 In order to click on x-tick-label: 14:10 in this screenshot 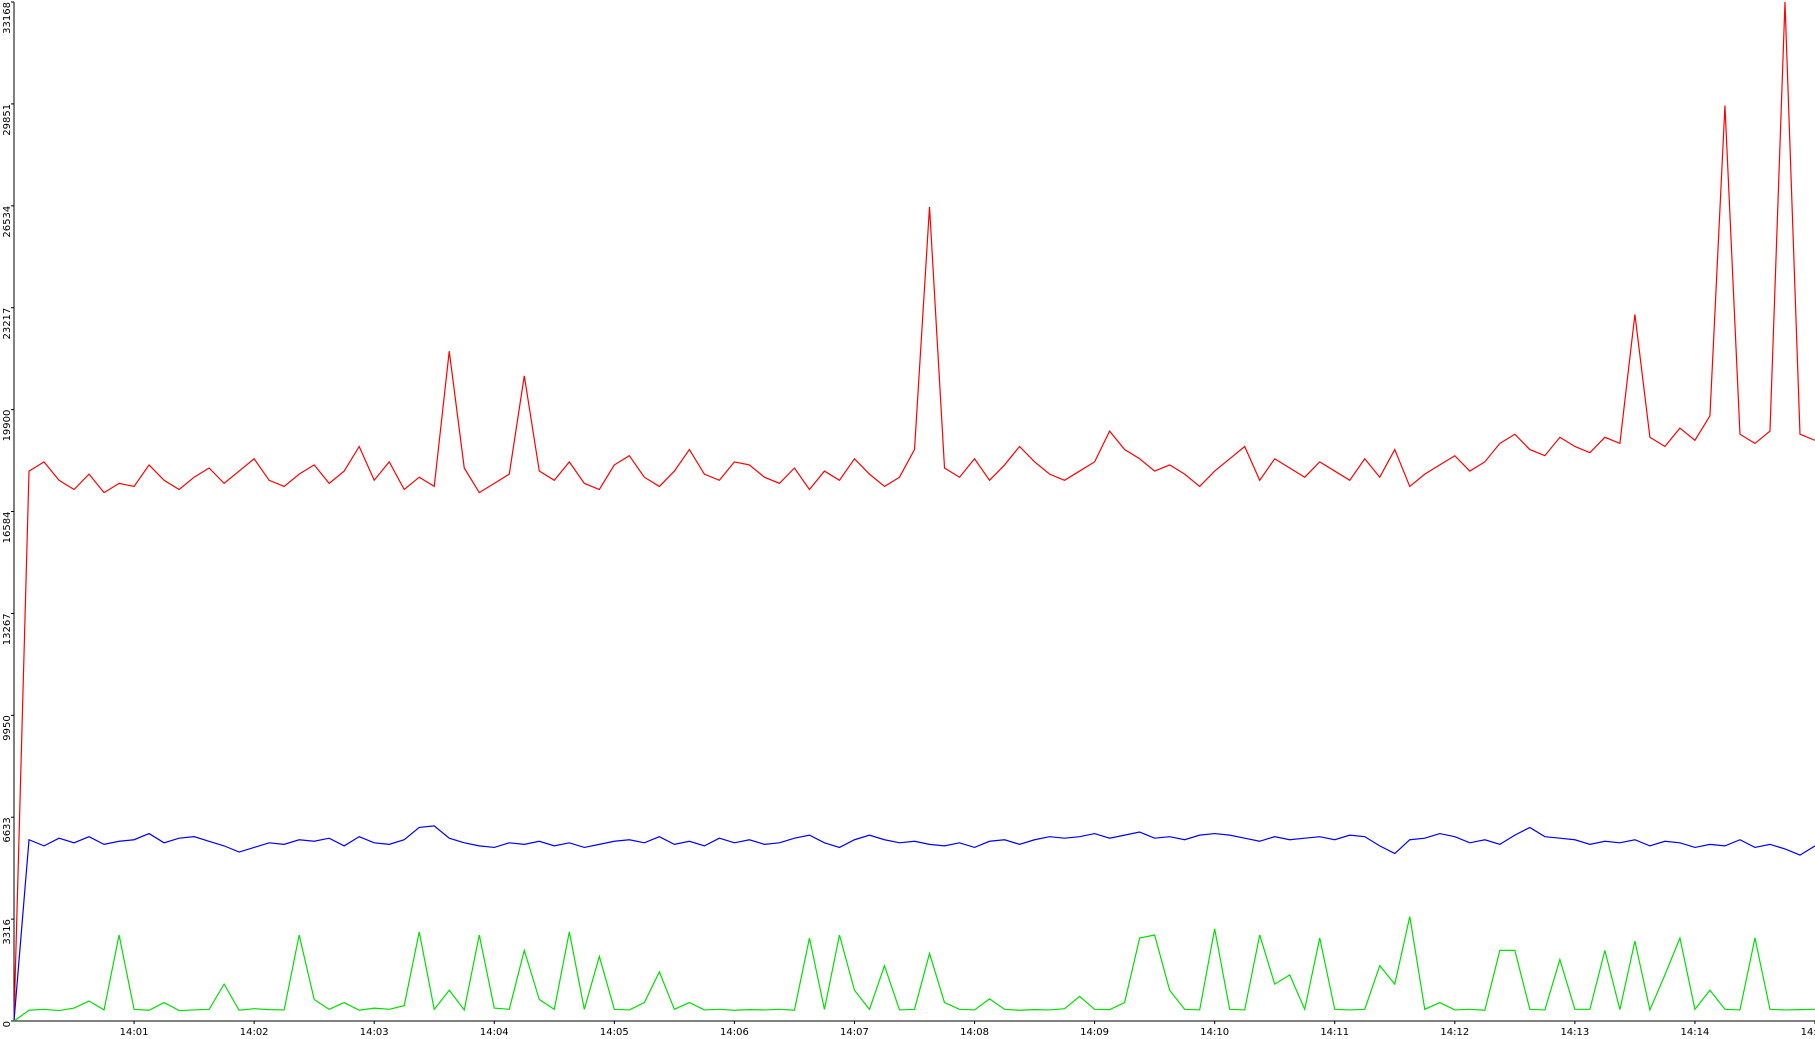, I will do `click(1214, 1032)`.